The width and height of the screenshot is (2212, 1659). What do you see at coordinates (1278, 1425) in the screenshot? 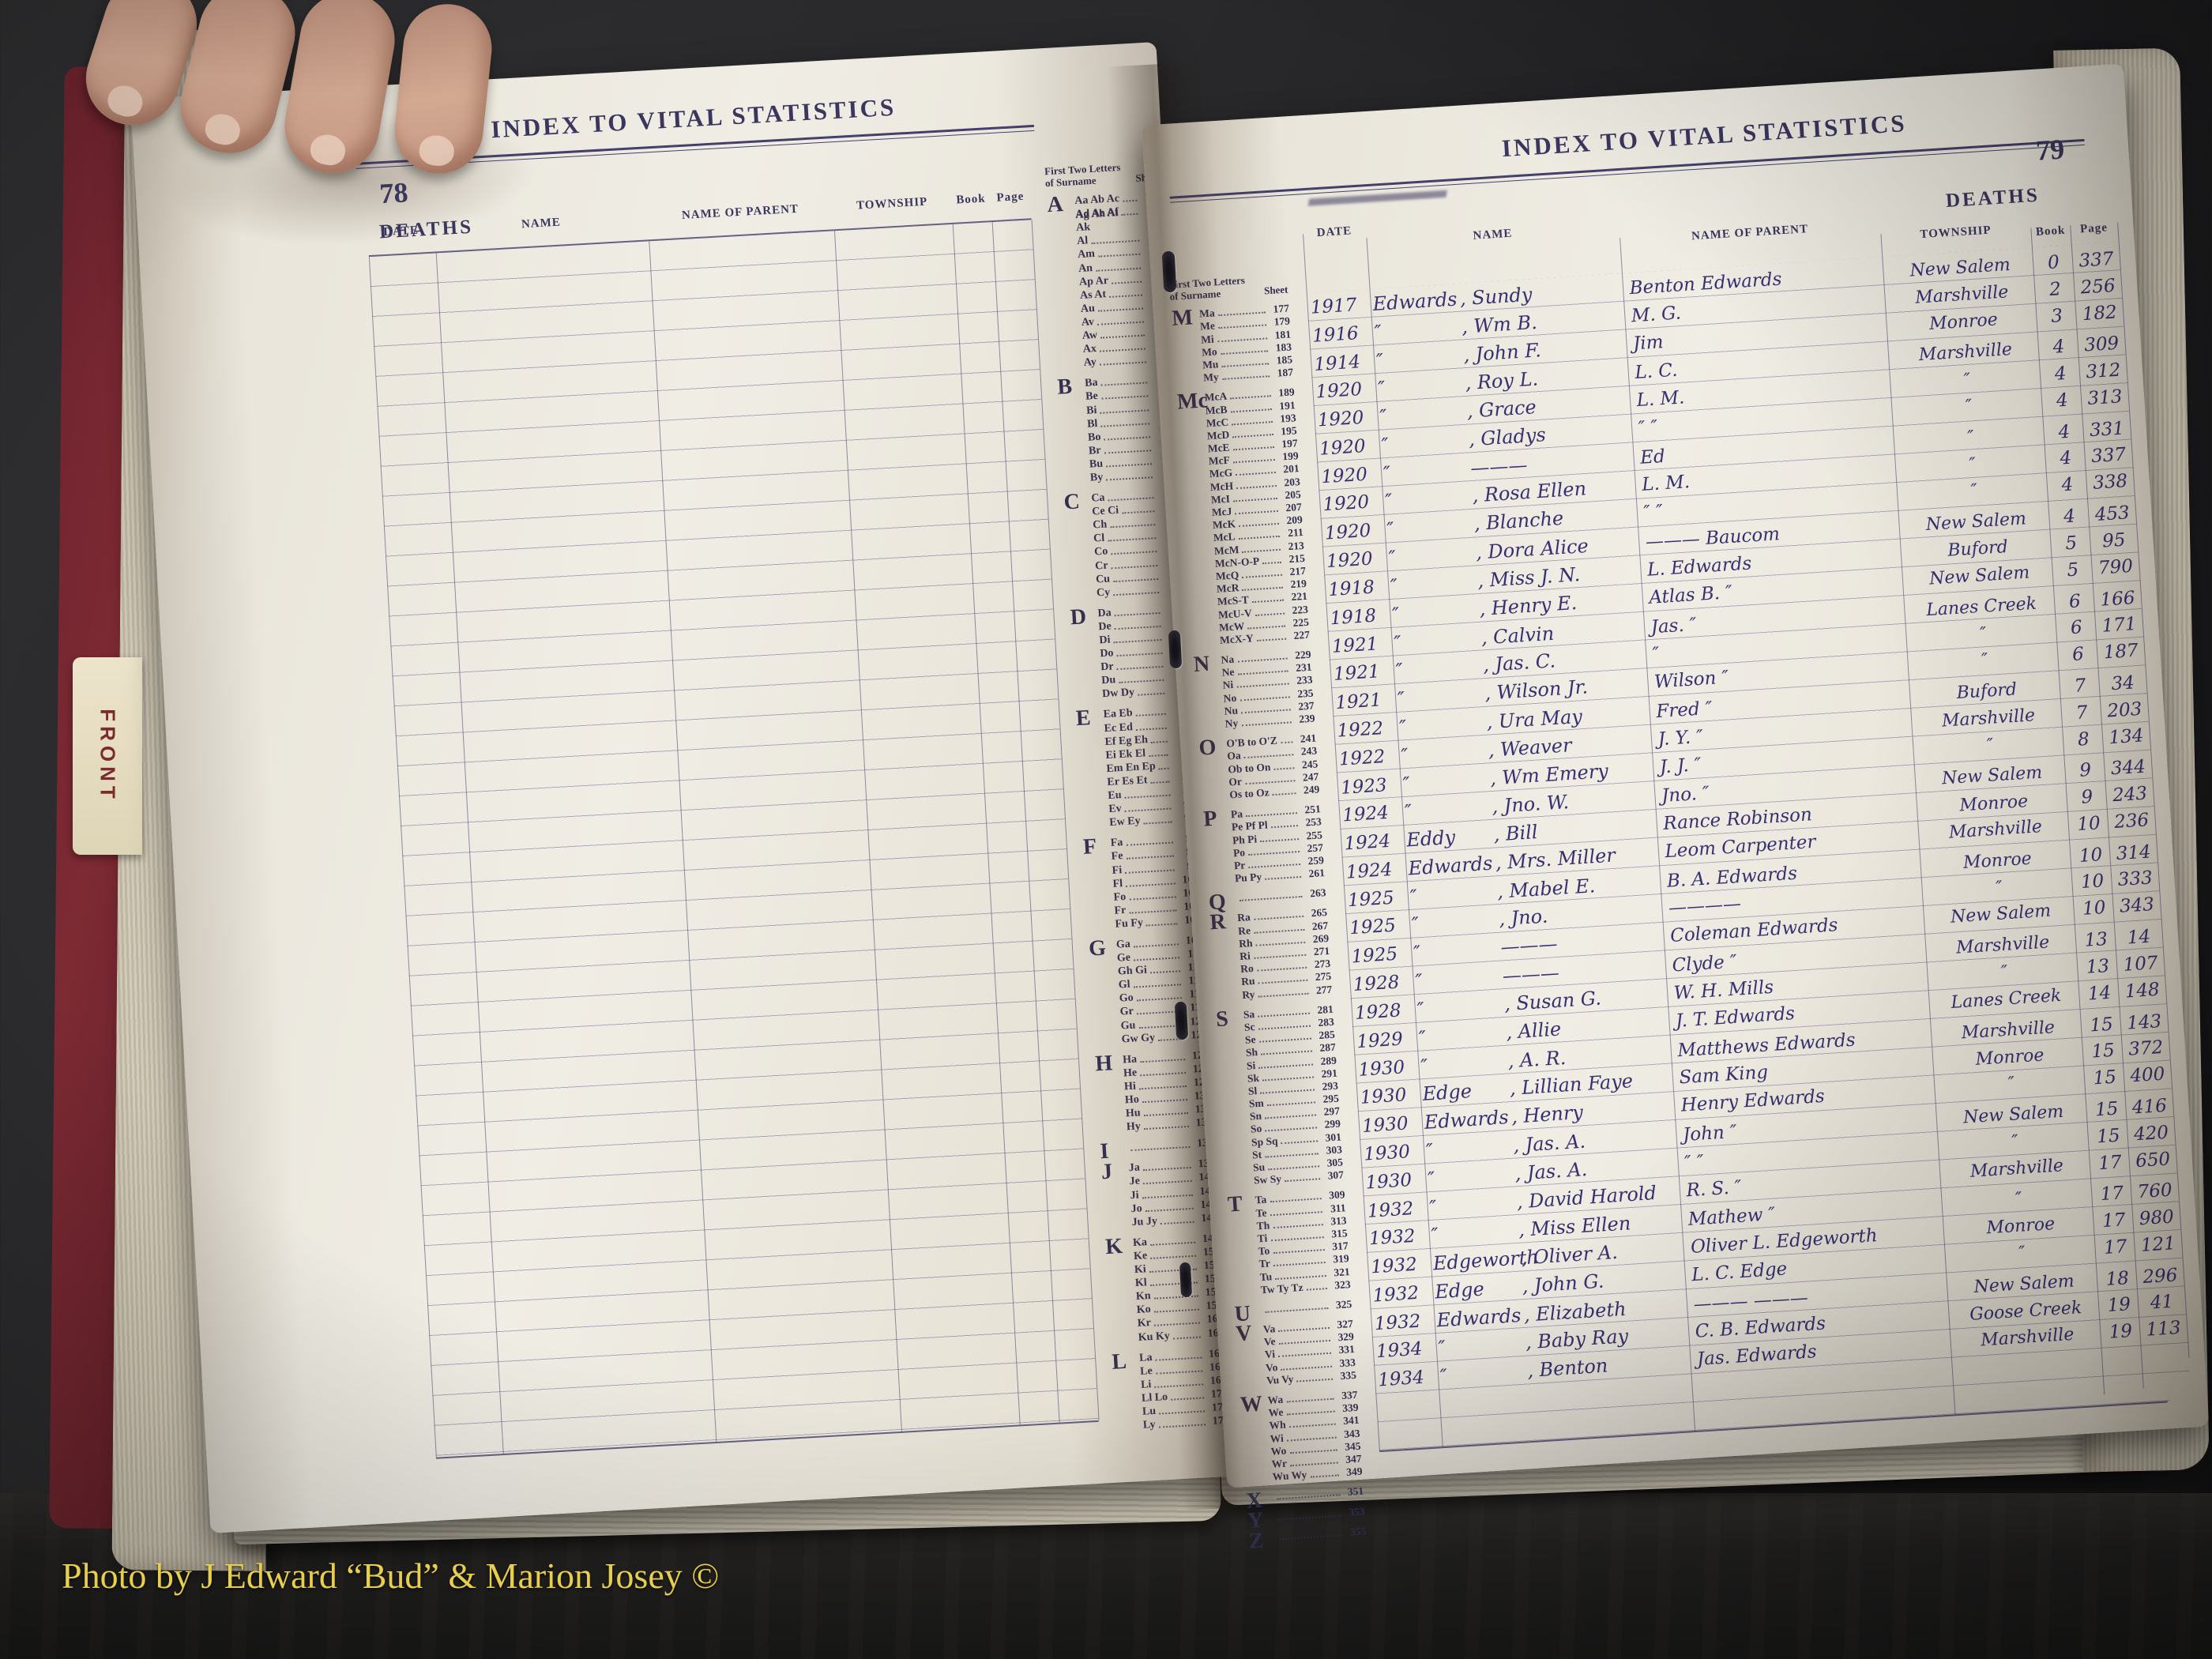
I see `index-label: Wh` at bounding box center [1278, 1425].